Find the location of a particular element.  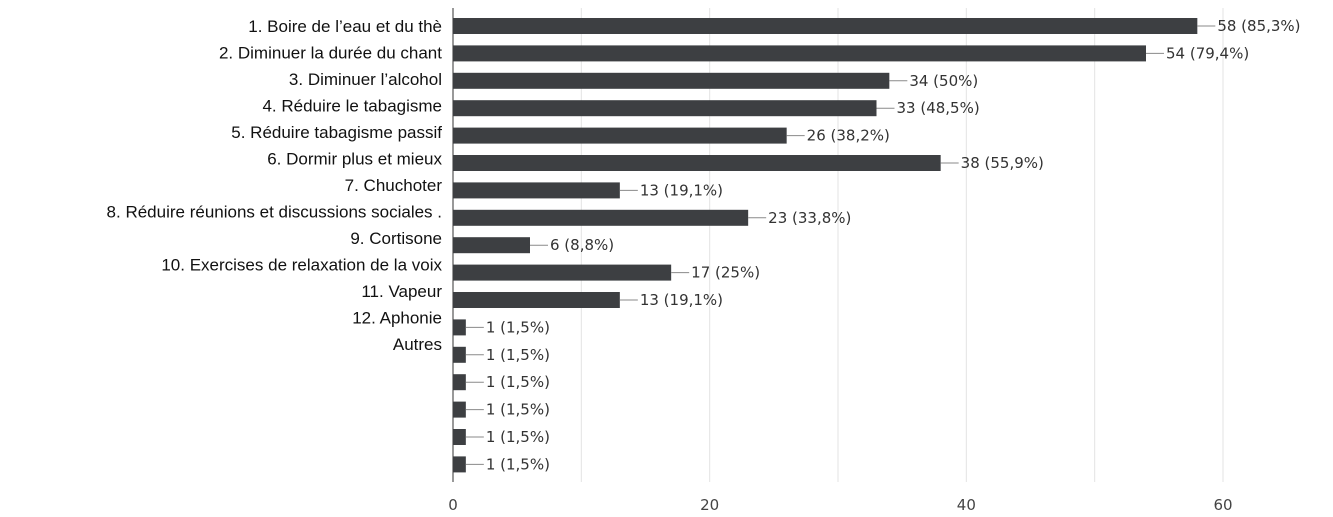

category-label: 12. Aphonie is located at coordinates (397, 318).